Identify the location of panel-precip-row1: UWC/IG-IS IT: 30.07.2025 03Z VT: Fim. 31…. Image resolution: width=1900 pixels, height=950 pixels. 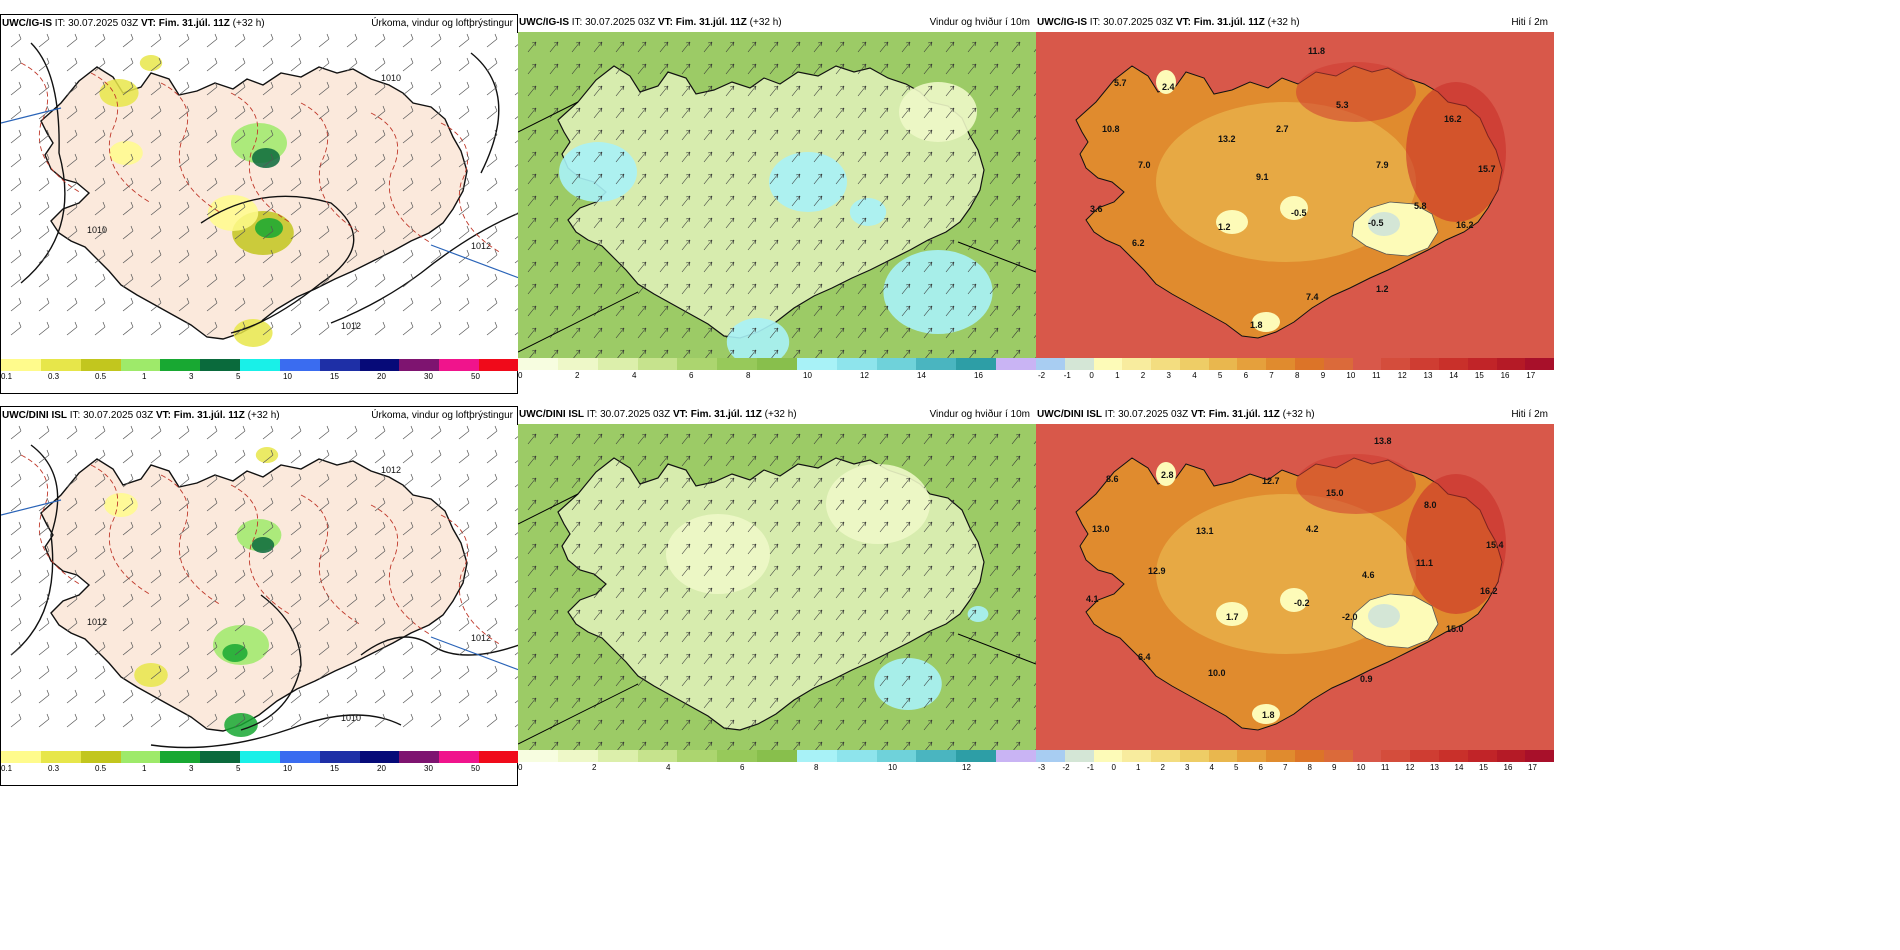
(259, 204).